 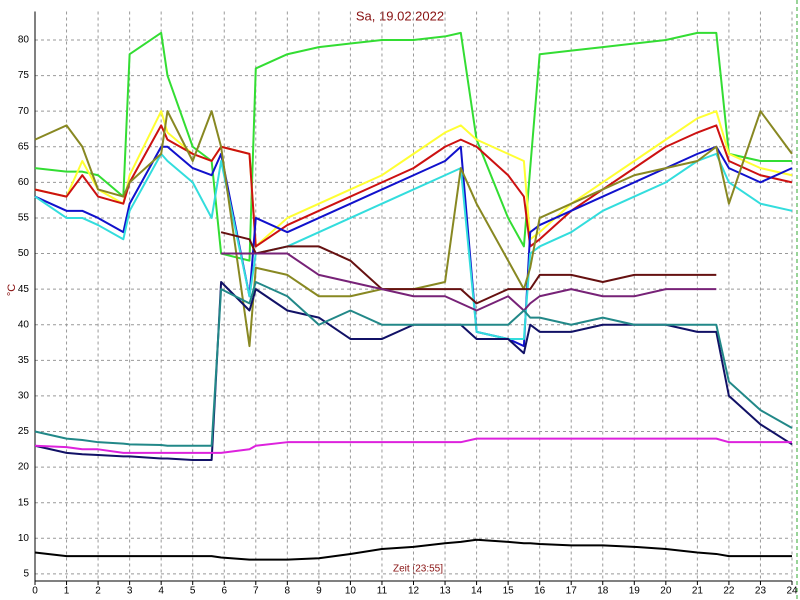 I want to click on y-tick-label: 75, so click(x=24, y=75).